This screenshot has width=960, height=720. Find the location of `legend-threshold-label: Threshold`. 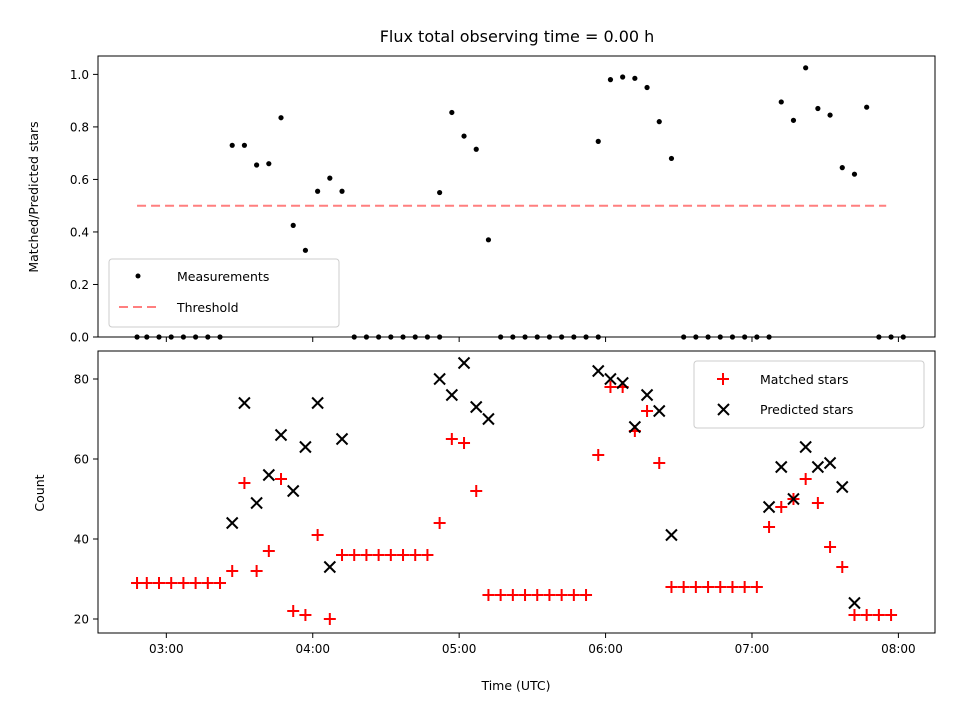

legend-threshold-label: Threshold is located at coordinates (207, 307).